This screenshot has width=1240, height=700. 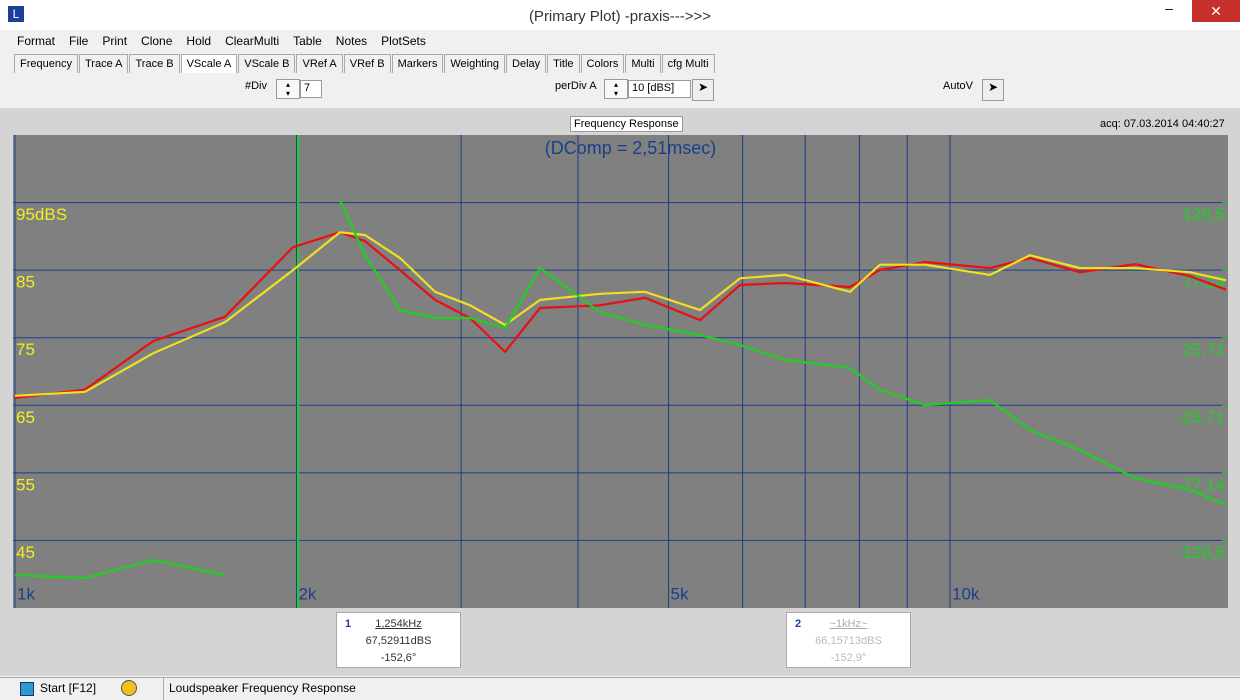 I want to click on status-text: Loudspeaker Frequency Response, so click(x=262, y=688).